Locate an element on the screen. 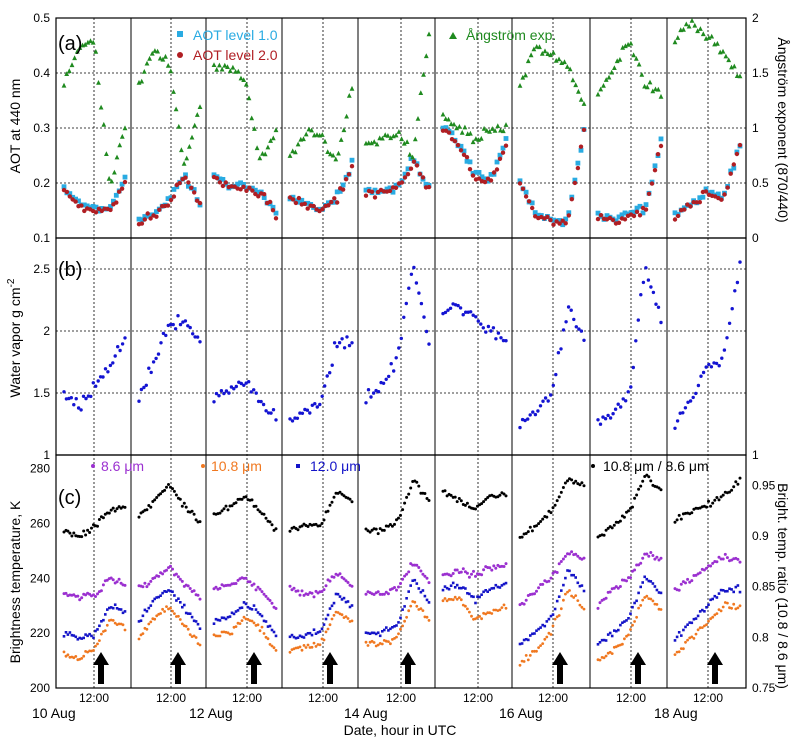  y2tick-c-2: 0.85 is located at coordinates (764, 587).